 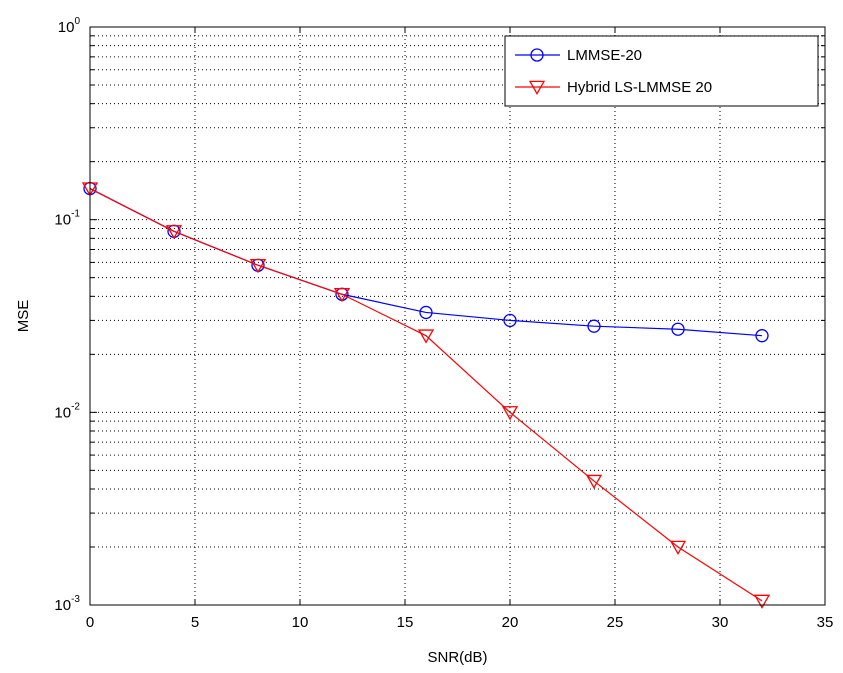 I want to click on legend-item: LMMSE-20, so click(x=578, y=55).